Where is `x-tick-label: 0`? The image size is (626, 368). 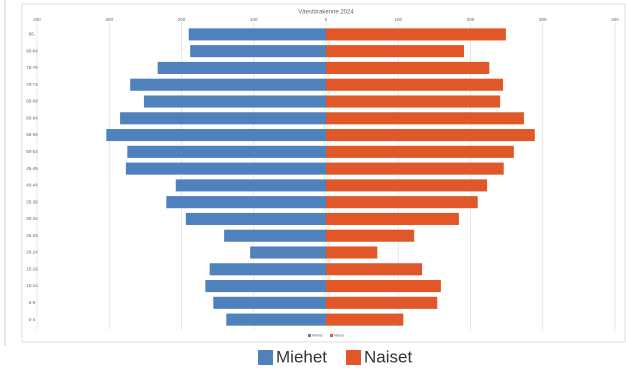
x-tick-label: 0 is located at coordinates (326, 19).